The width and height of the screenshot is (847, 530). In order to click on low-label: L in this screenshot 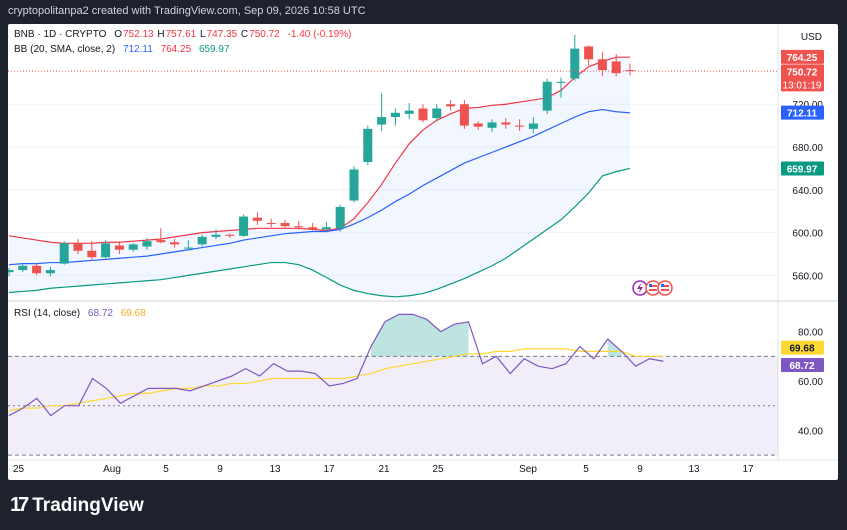, I will do `click(202, 34)`.